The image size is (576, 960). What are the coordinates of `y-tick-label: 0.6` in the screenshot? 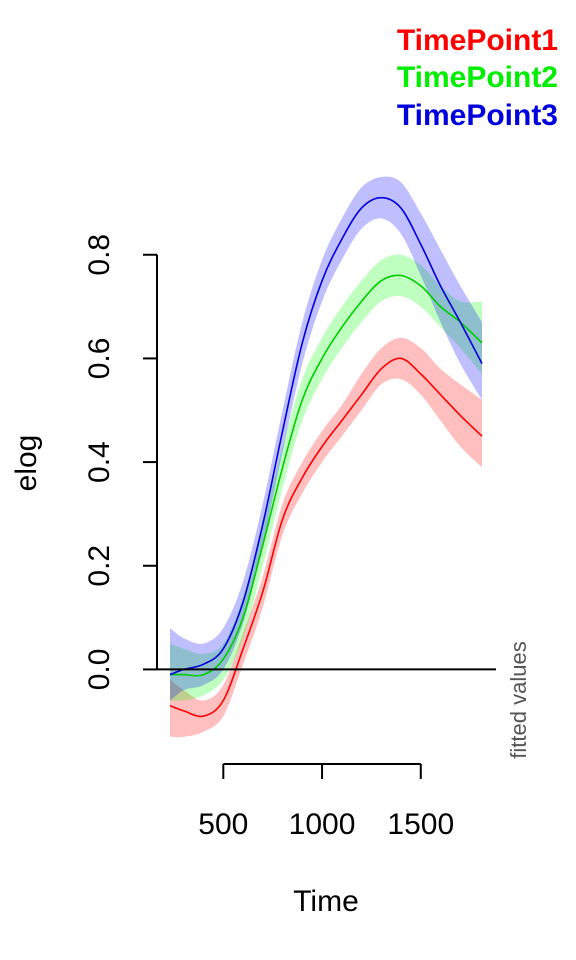 It's located at (99, 359).